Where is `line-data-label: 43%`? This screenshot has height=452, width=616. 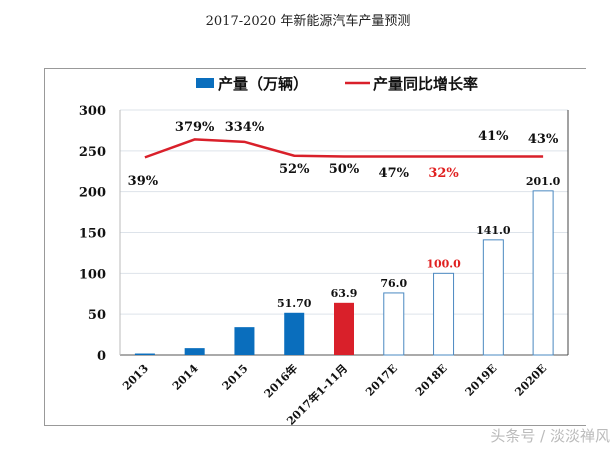 line-data-label: 43% is located at coordinates (543, 139).